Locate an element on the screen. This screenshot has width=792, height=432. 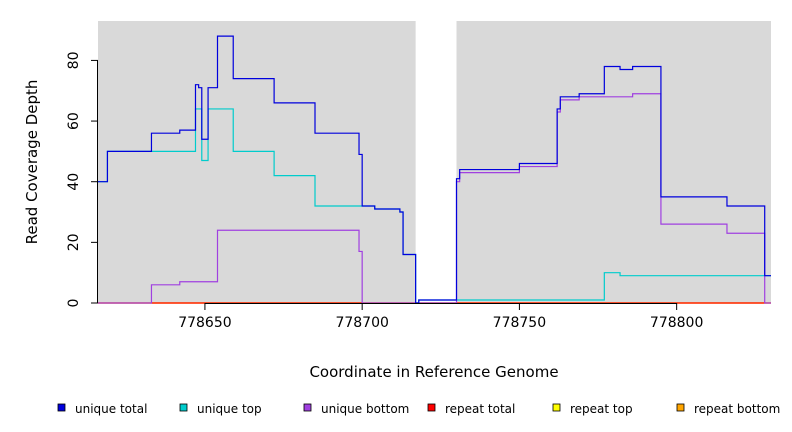
legend-item-repeat-total: repeat total is located at coordinates (471, 409).